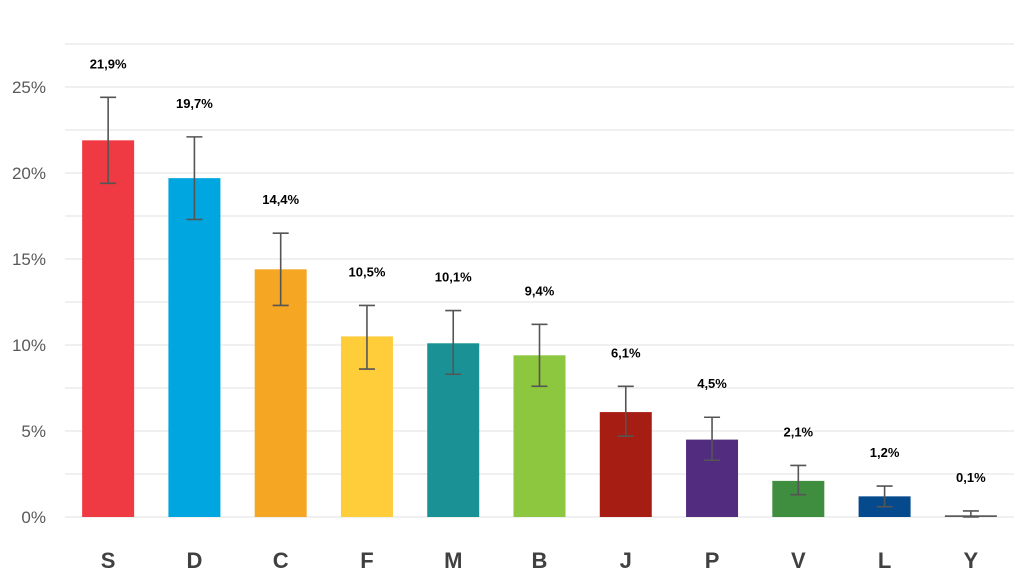 The height and width of the screenshot is (585, 1024). I want to click on y-tick-label: 5%, so click(33, 431).